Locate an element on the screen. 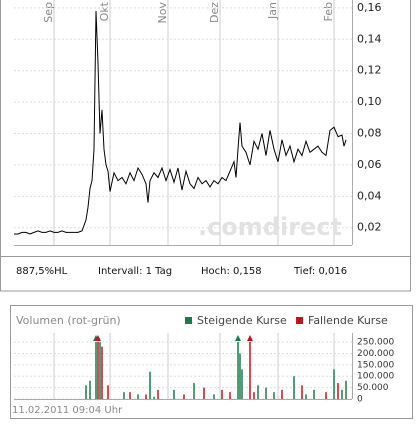 The image size is (417, 425). legend-label: Fallende Kurse is located at coordinates (348, 320).